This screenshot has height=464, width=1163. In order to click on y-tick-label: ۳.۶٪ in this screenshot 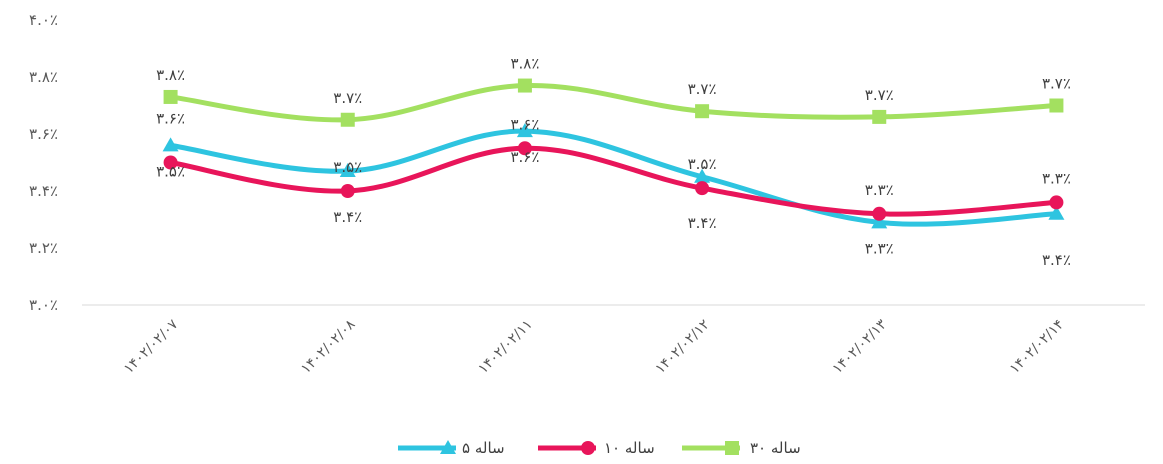, I will do `click(43, 134)`.